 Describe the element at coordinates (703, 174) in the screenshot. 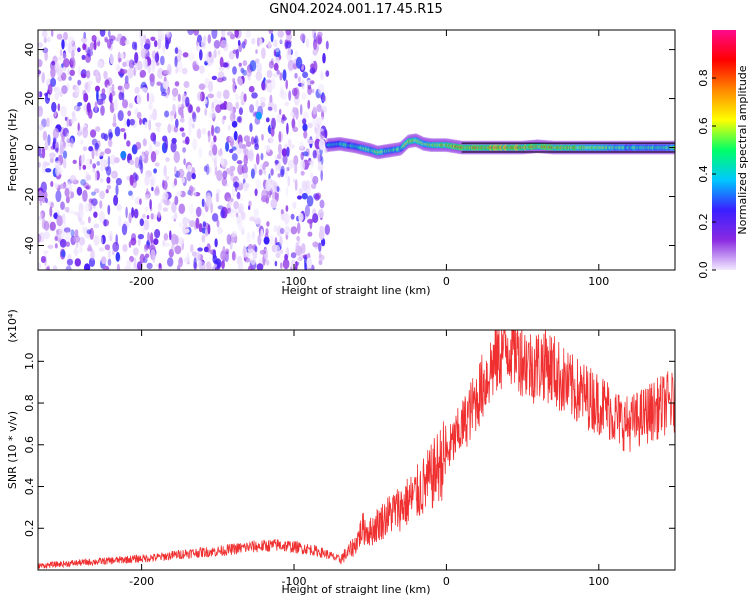

I see `colorbar-tick-label: 0.4` at that location.